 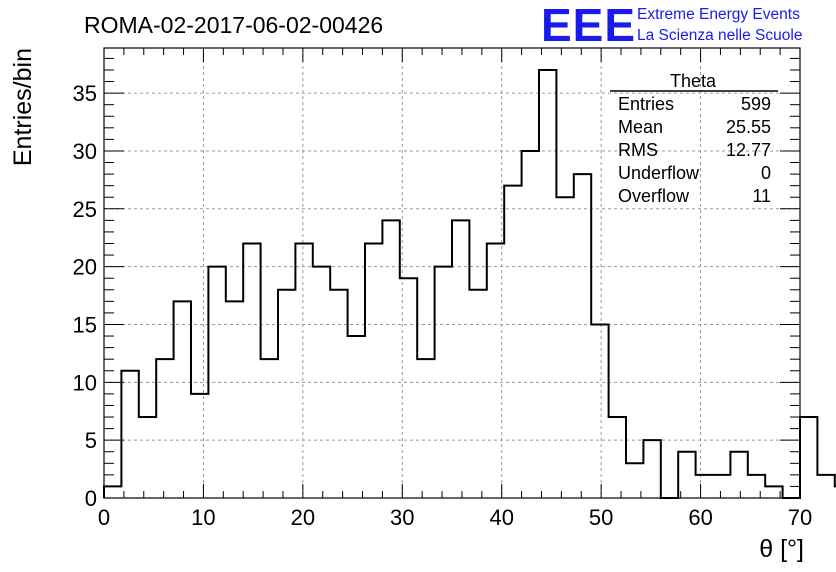 What do you see at coordinates (654, 196) in the screenshot?
I see `stats-label-overflow: Overflow` at bounding box center [654, 196].